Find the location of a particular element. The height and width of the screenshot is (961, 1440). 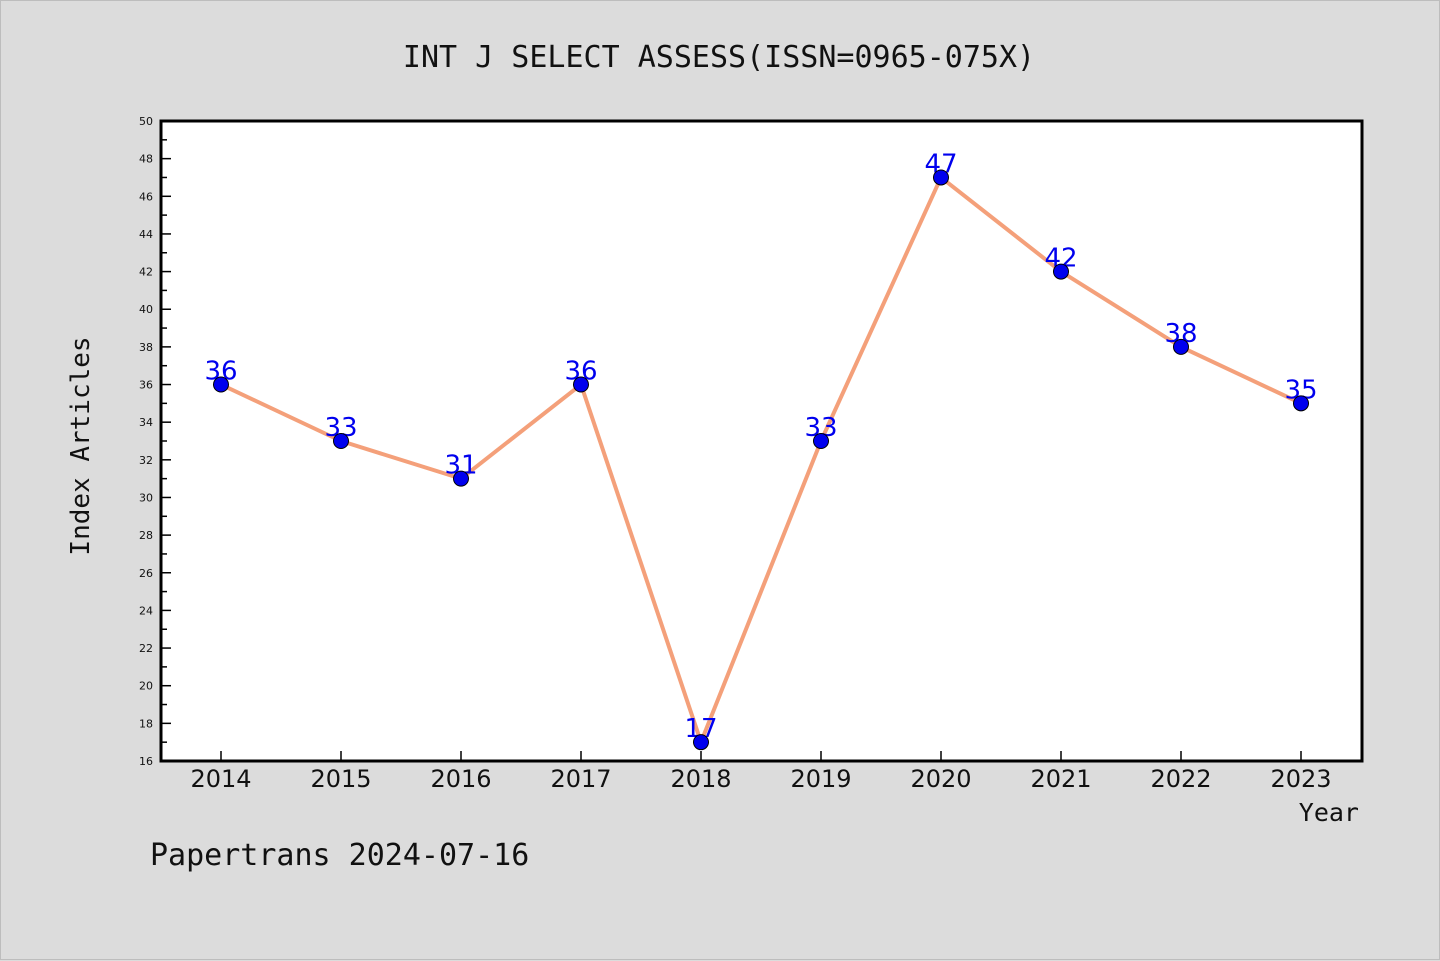

x-axis: 2014 2015 2016 2017 2018 2019 2020 2021 2022 2023 is located at coordinates (761, 772).